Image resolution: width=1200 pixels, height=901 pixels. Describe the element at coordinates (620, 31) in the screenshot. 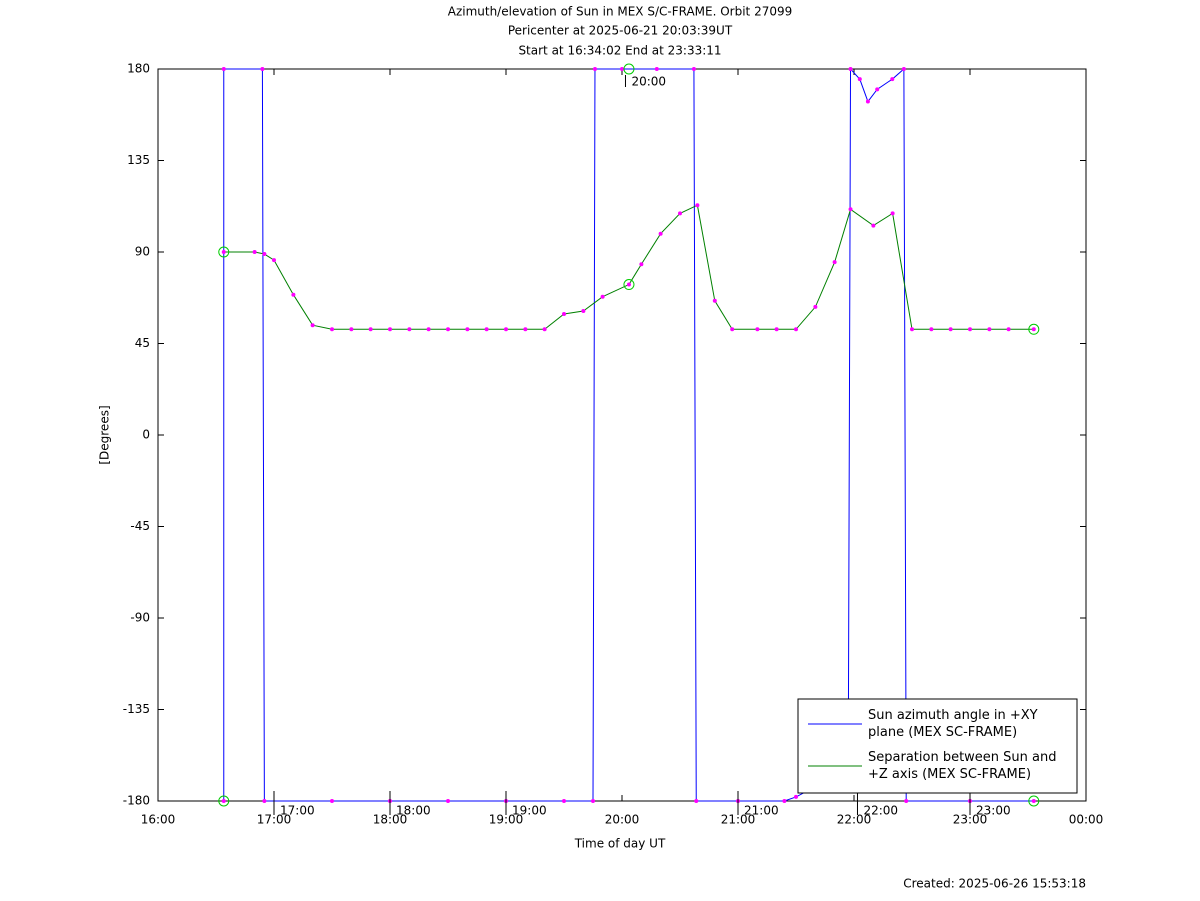

I see `chart-subtitle: Pericenter at 2025-06-21 20:03:39UT` at that location.